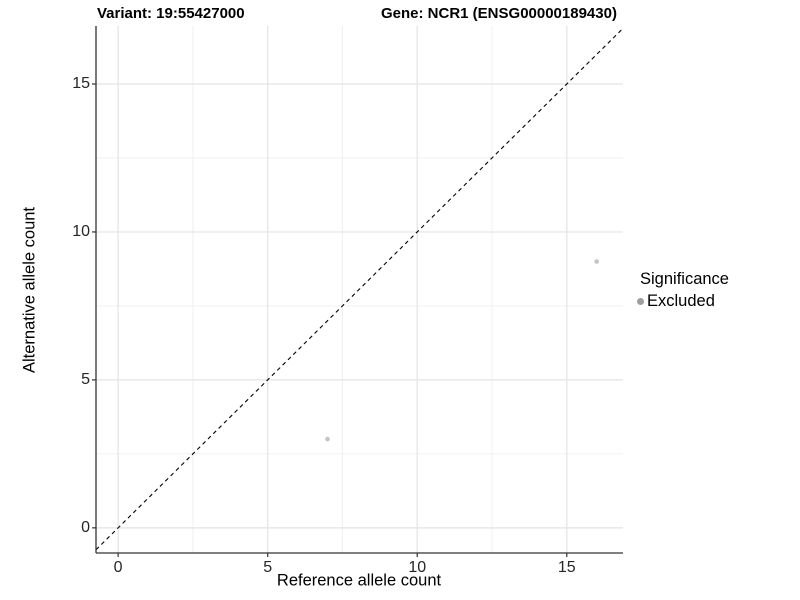  Describe the element at coordinates (681, 301) in the screenshot. I see `legend-item-label: Excluded` at that location.